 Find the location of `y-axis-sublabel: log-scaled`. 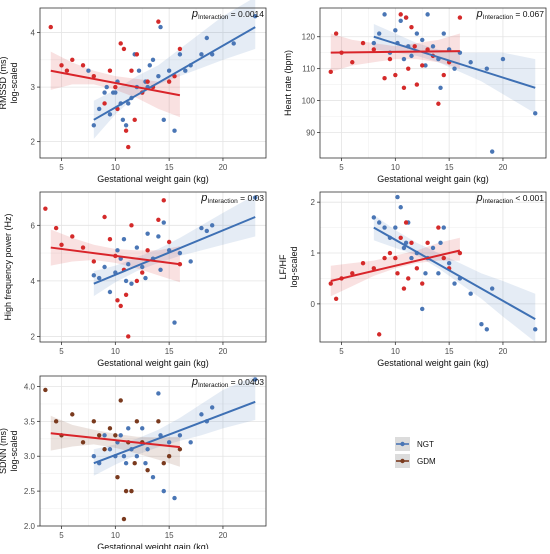

y-axis-sublabel: log-scaled is located at coordinates (14, 82).